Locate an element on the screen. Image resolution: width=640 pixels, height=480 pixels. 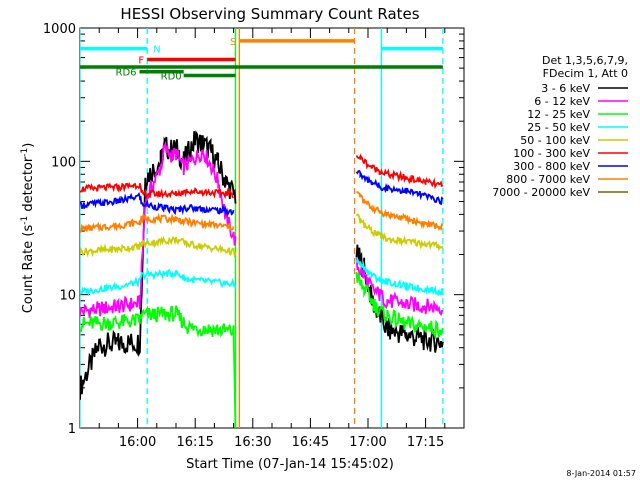
chart-title: HESSI Observing Summary Count Rates is located at coordinates (269, 14).